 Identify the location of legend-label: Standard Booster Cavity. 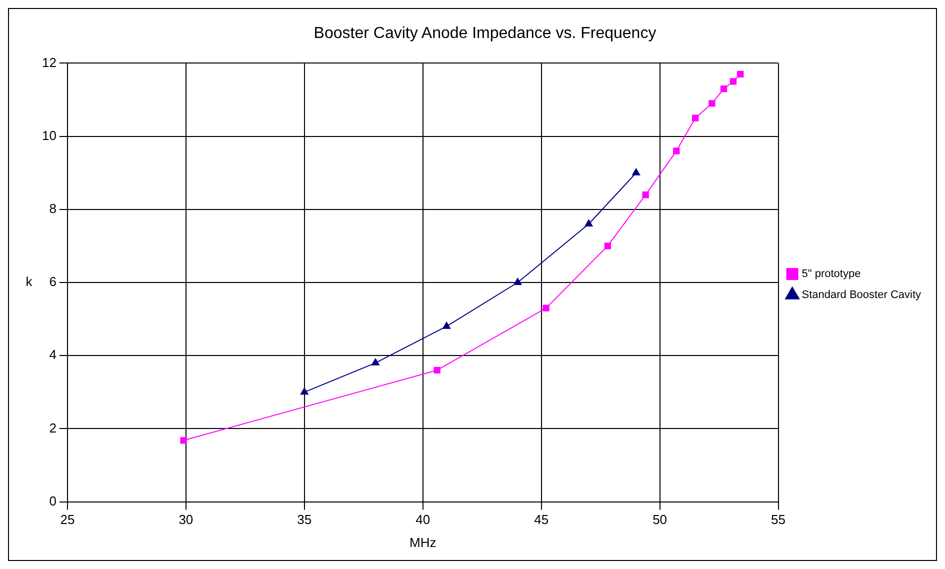
(862, 295).